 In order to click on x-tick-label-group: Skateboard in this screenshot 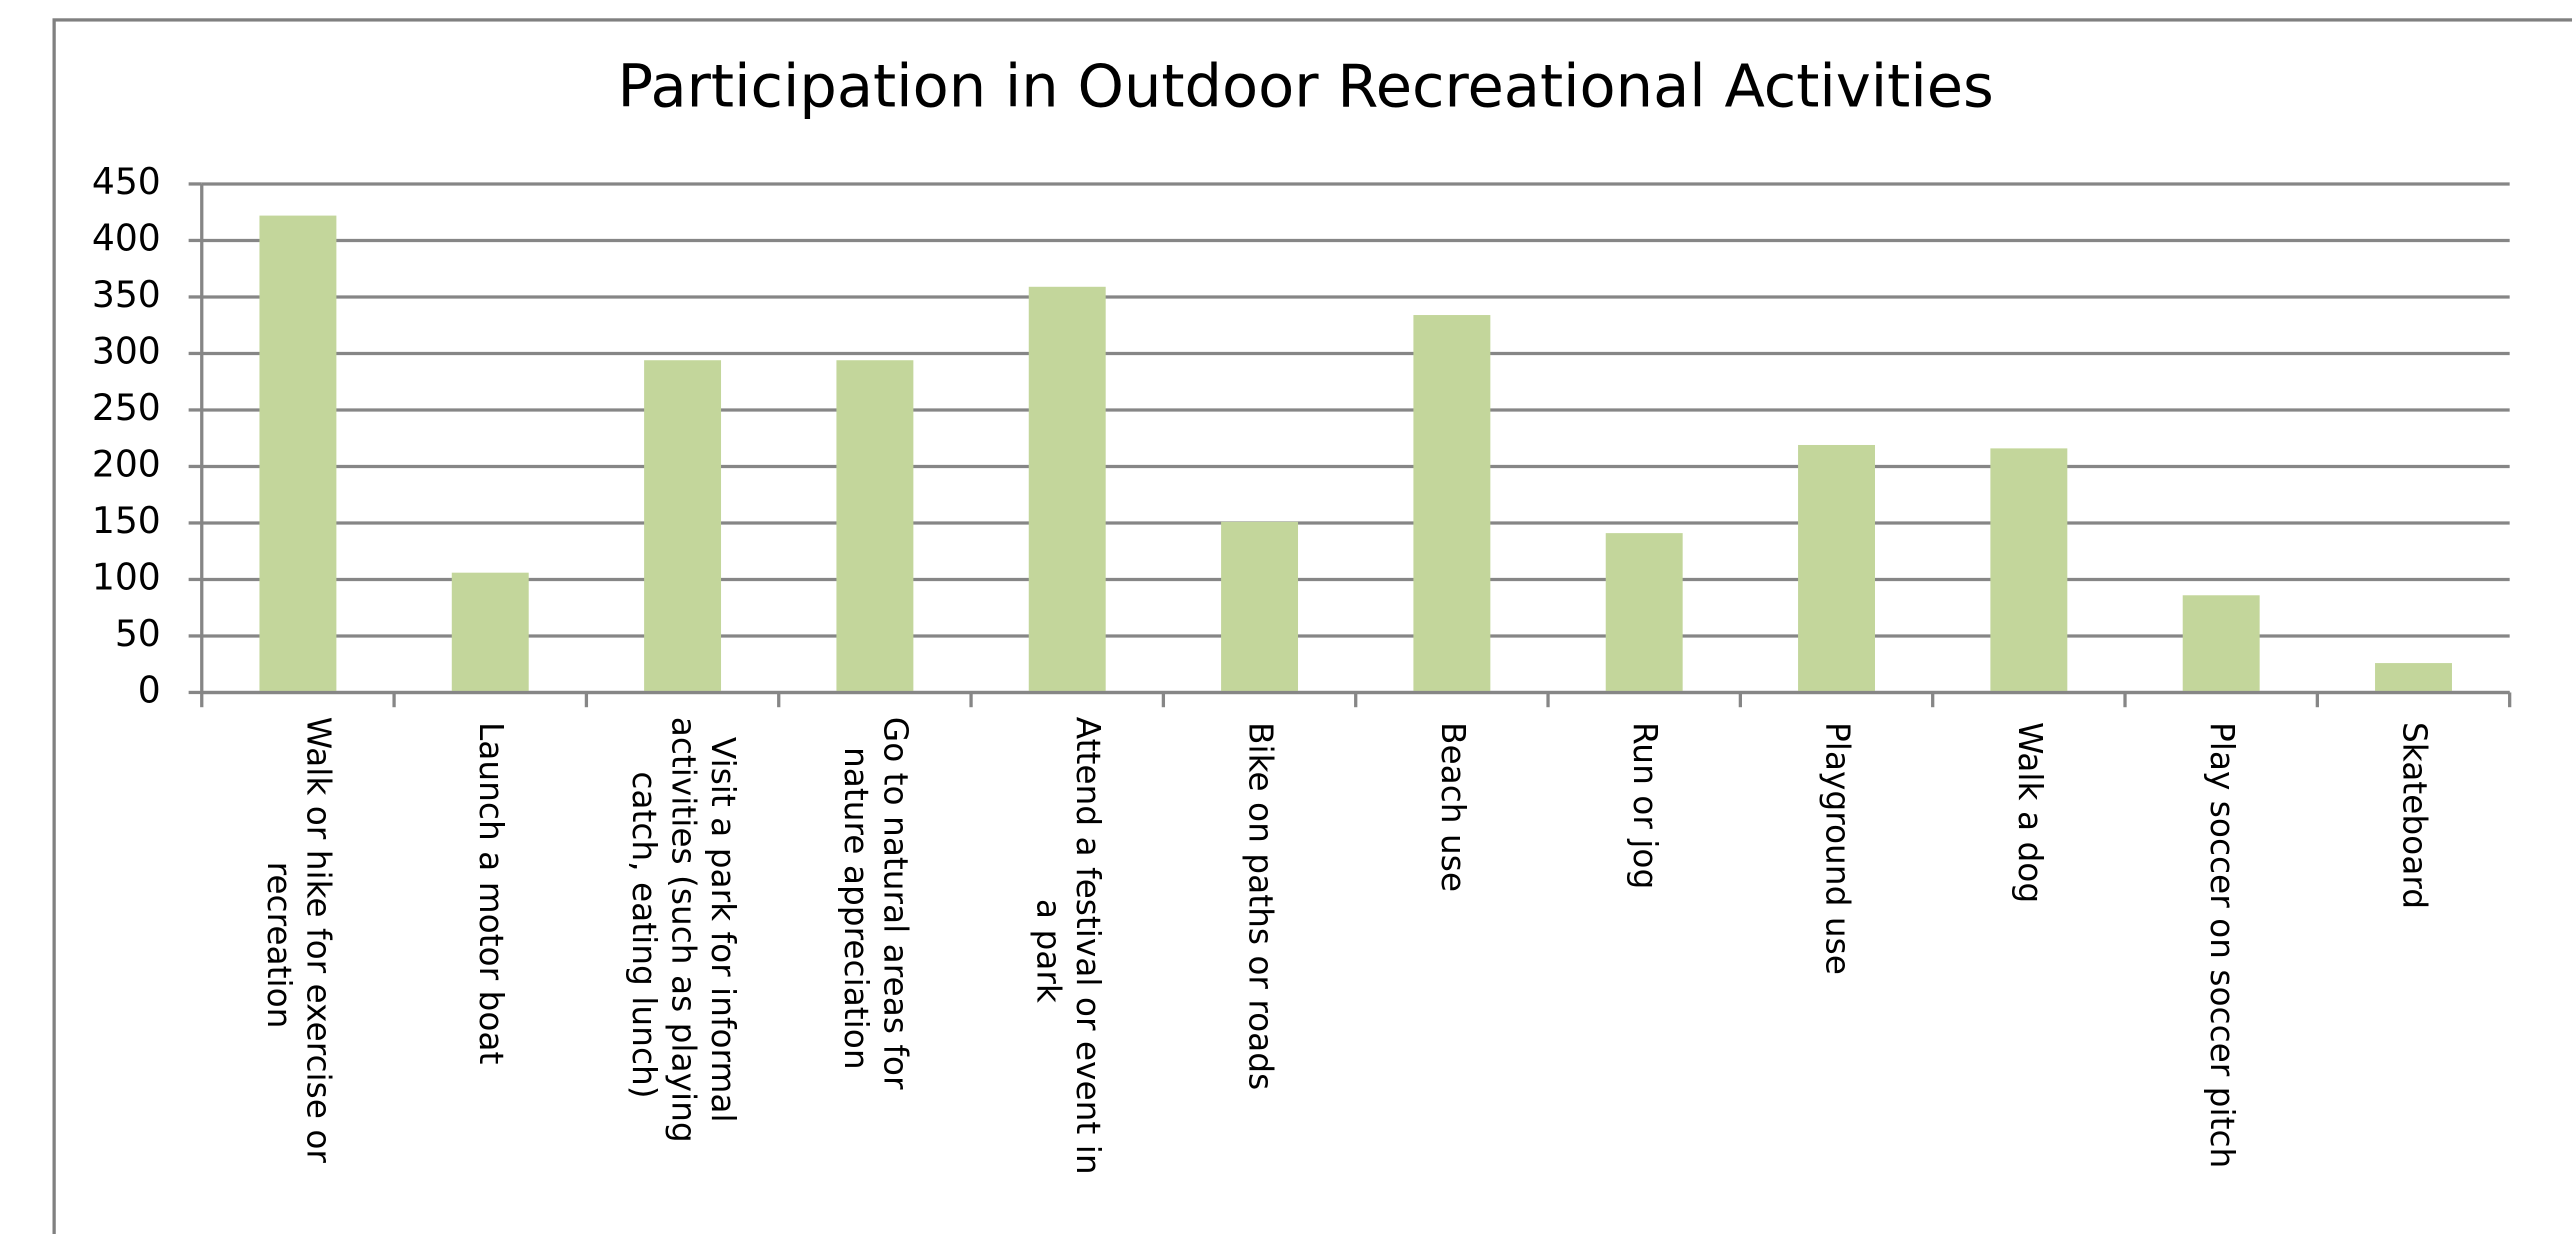, I will do `click(2415, 815)`.